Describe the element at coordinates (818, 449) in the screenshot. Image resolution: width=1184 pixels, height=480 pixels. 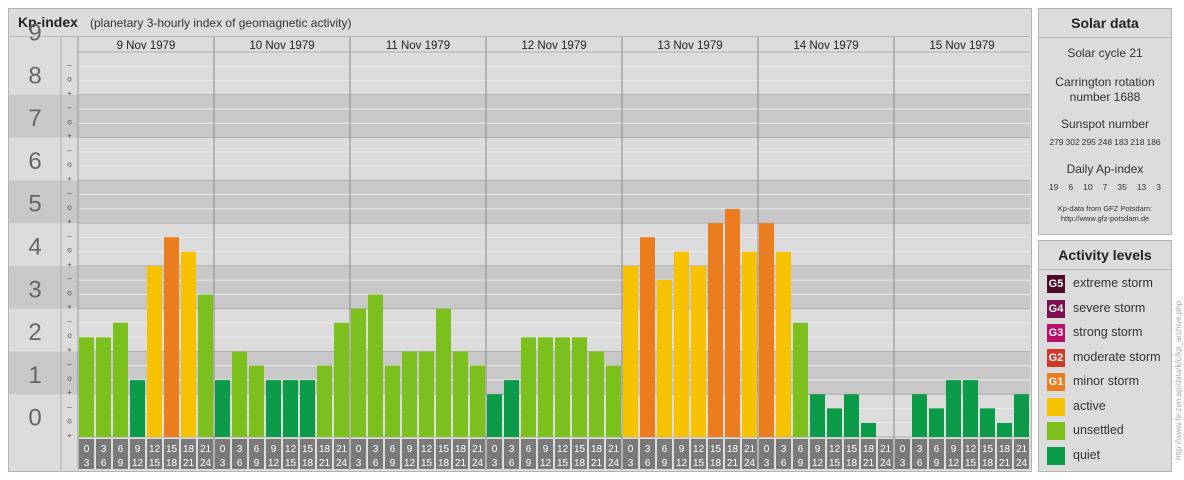
I see `interval-start-label: 9` at that location.